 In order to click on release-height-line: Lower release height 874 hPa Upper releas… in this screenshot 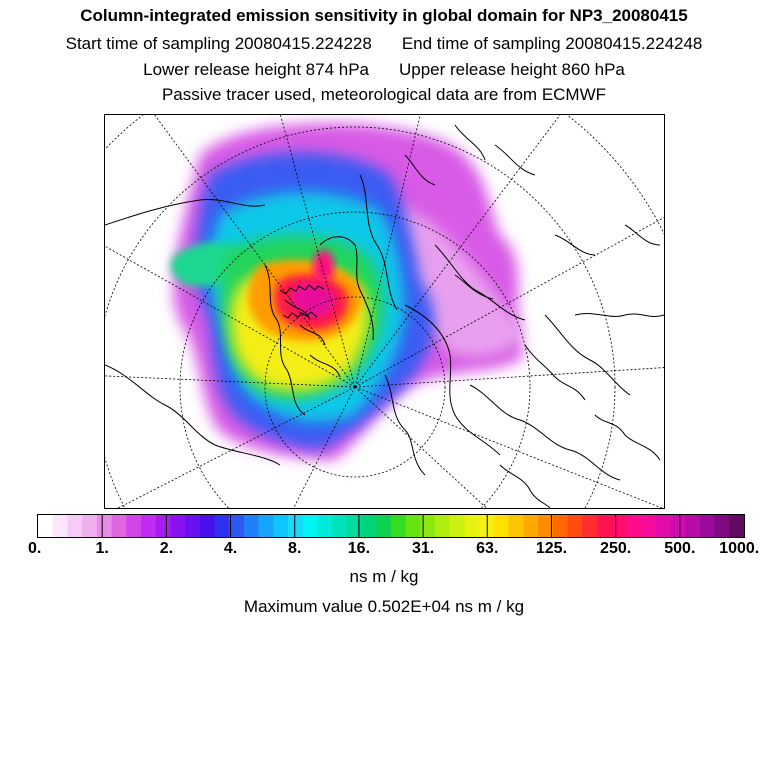, I will do `click(384, 70)`.